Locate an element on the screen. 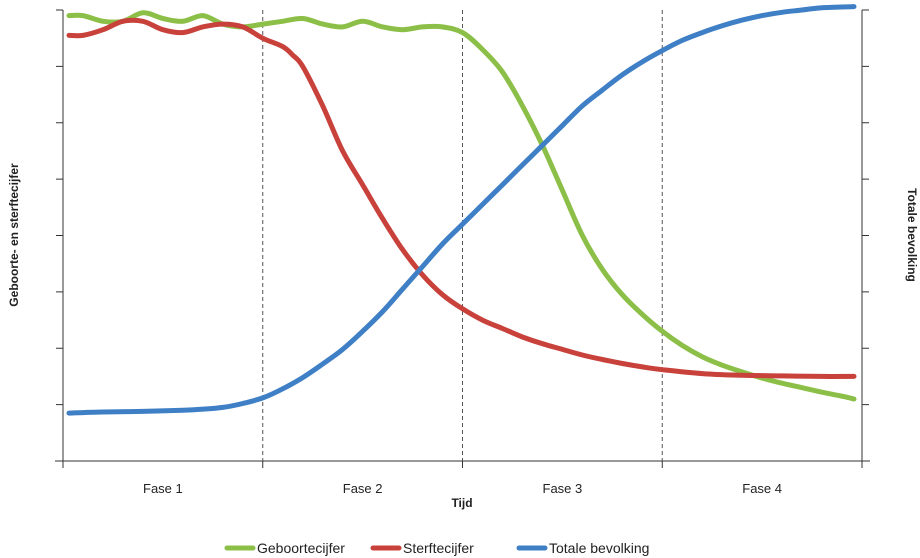 Image resolution: width=920 pixels, height=558 pixels. left-axis-ticks is located at coordinates (59, 207).